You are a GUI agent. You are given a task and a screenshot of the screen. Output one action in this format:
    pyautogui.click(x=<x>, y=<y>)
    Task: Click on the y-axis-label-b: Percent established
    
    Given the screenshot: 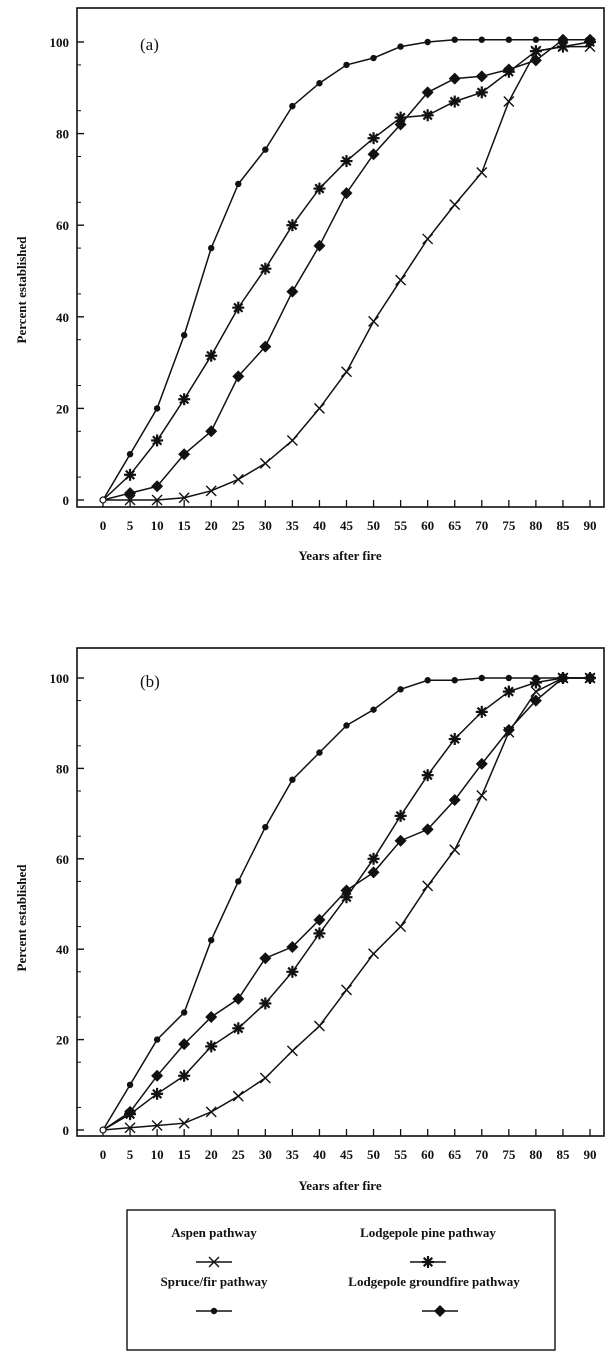 What is the action you would take?
    pyautogui.click(x=21, y=918)
    